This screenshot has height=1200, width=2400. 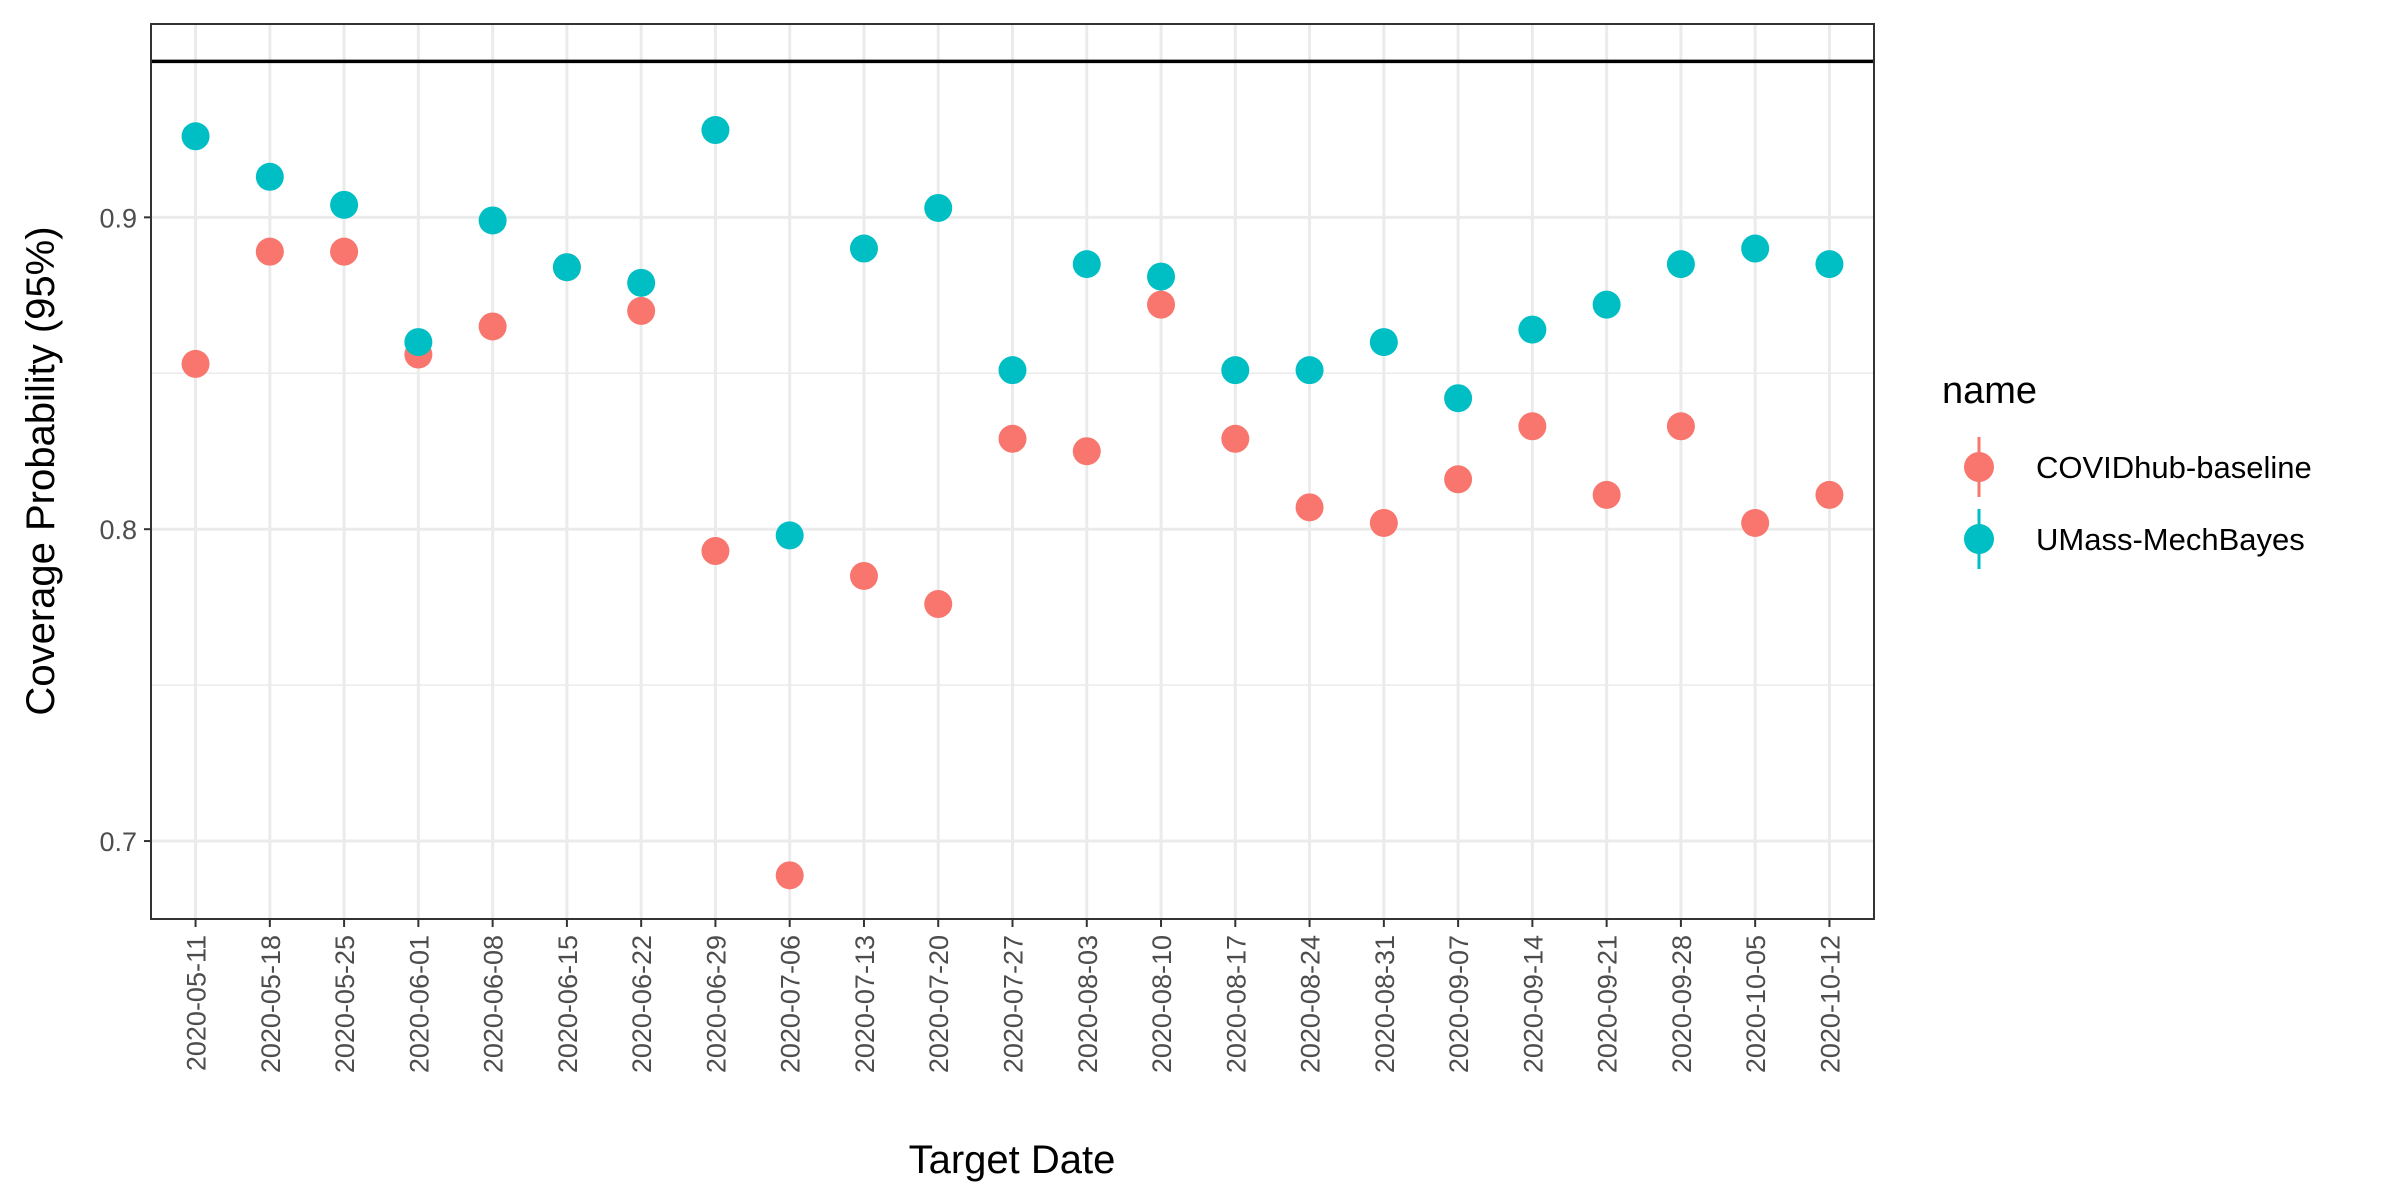 I want to click on x-tick-label: 2020-06-29, so click(x=716, y=1004).